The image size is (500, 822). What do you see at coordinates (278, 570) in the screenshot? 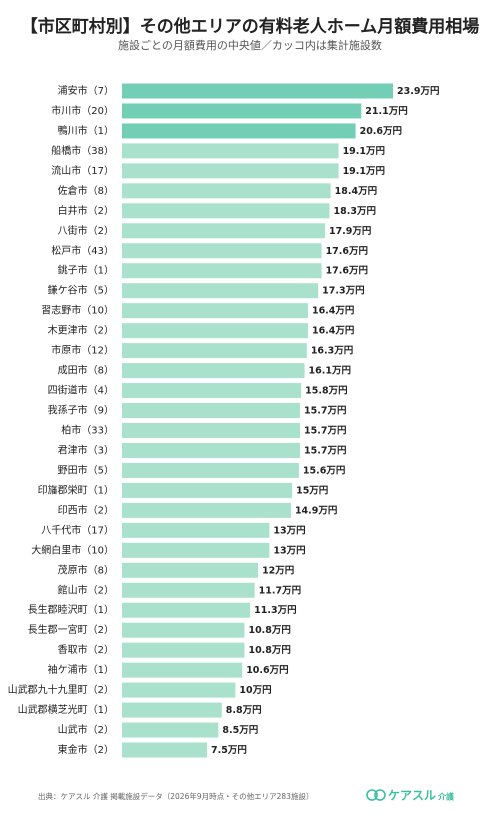
I see `value-label: 12万円` at bounding box center [278, 570].